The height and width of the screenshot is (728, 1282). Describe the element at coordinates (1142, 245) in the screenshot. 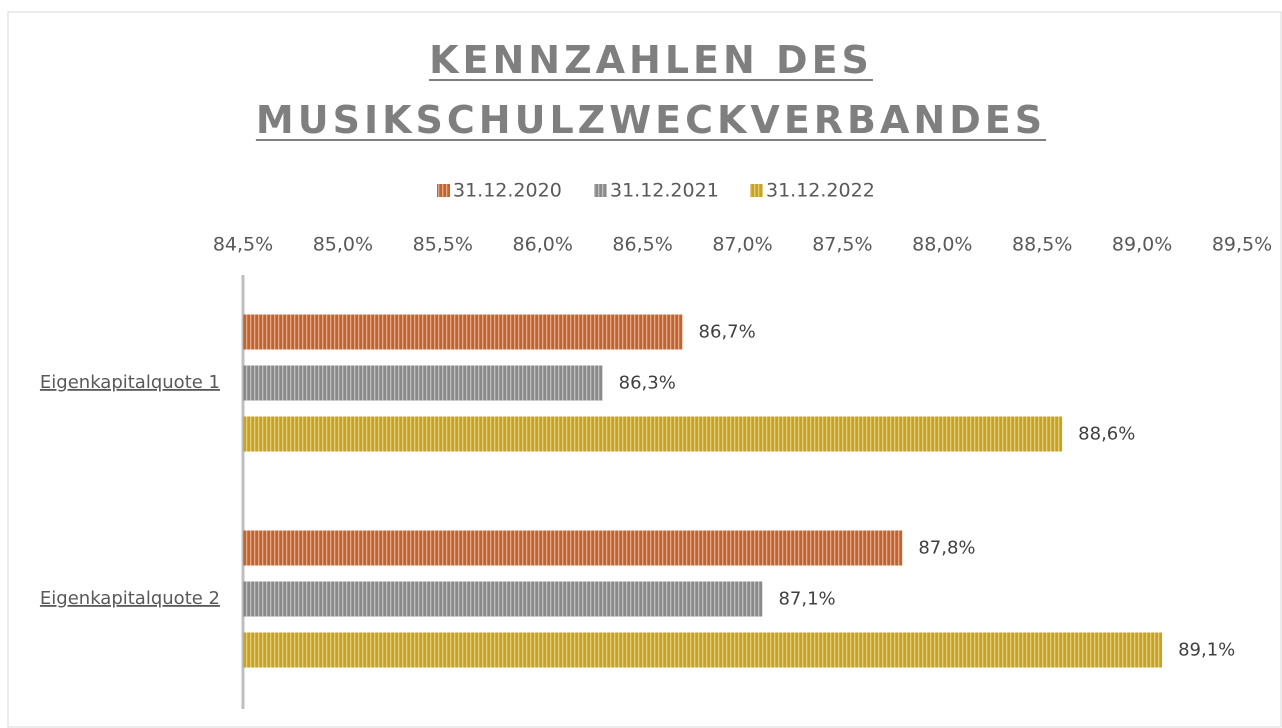

I see `x-tick-label: 89,0%` at that location.